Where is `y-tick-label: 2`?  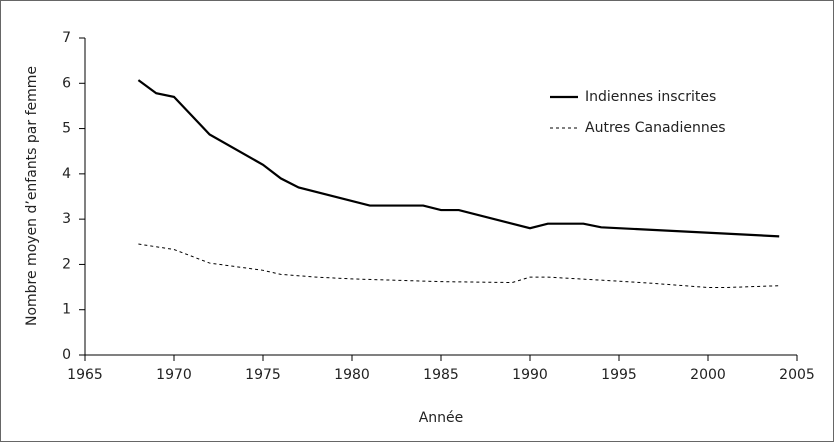 y-tick-label: 2 is located at coordinates (66, 264).